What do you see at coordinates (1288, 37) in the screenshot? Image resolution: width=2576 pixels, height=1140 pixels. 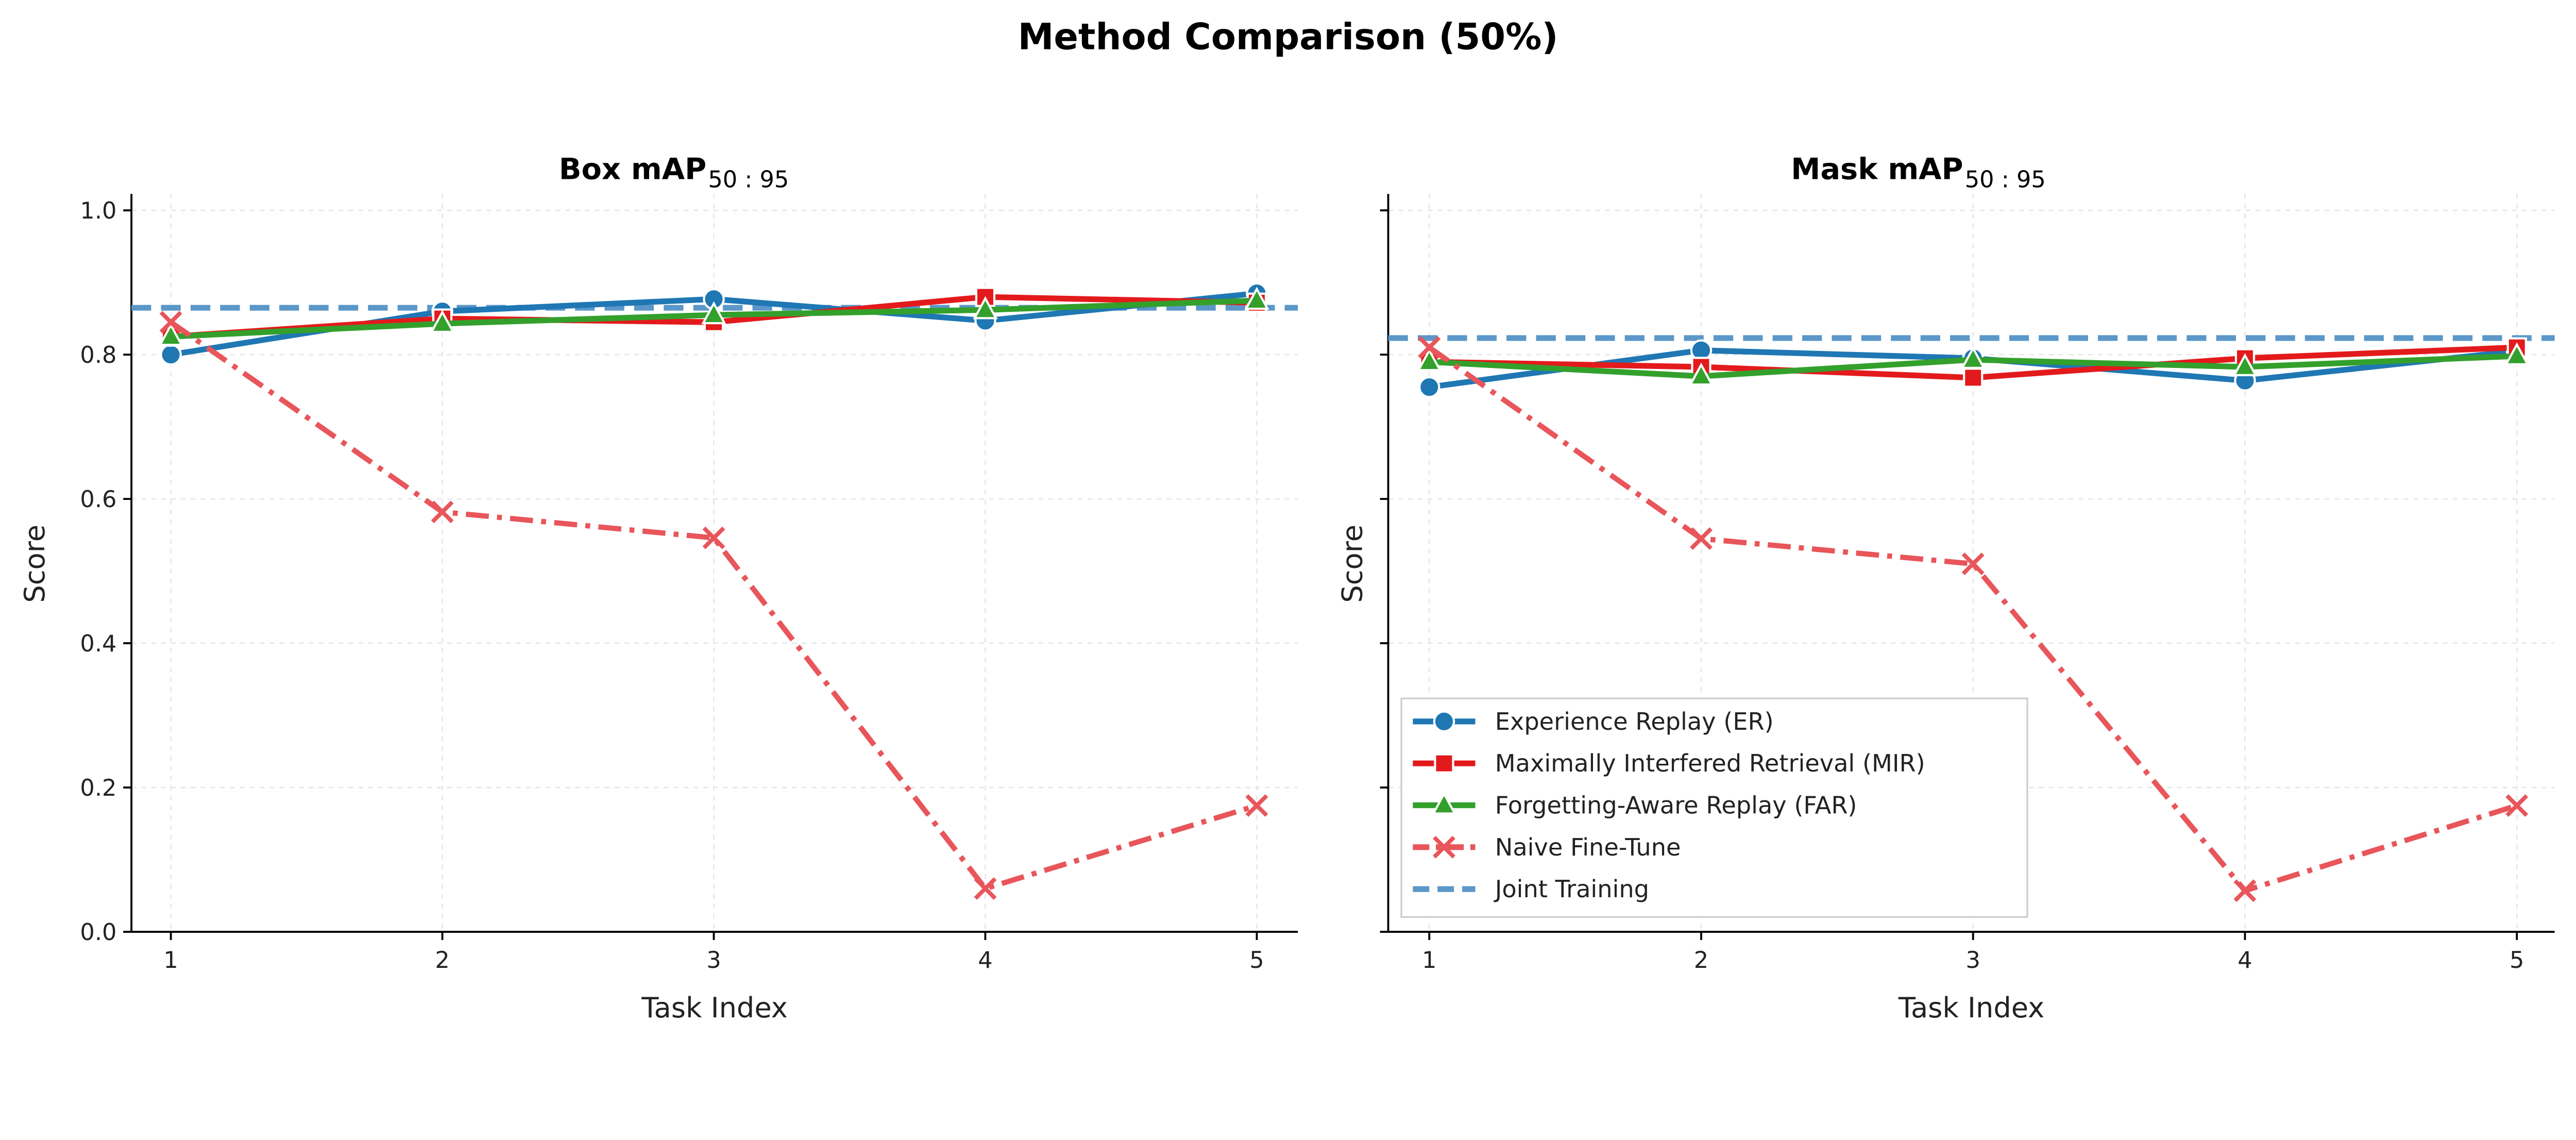 I see `figure-title: Method Comparison (50%)` at bounding box center [1288, 37].